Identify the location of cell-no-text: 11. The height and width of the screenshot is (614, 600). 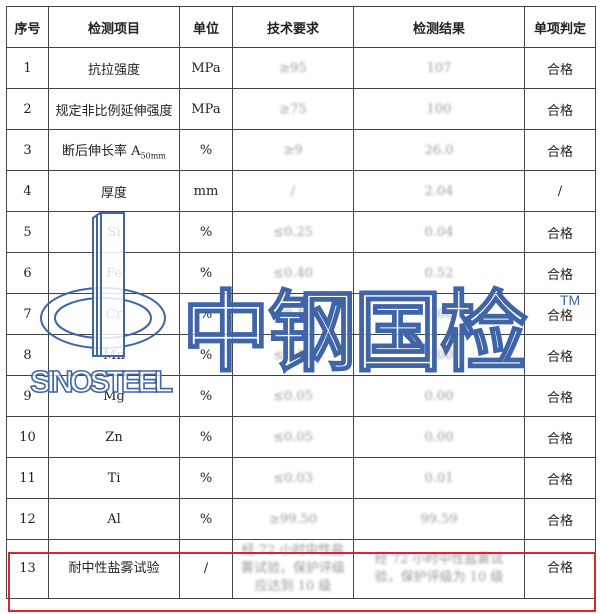
(27, 478).